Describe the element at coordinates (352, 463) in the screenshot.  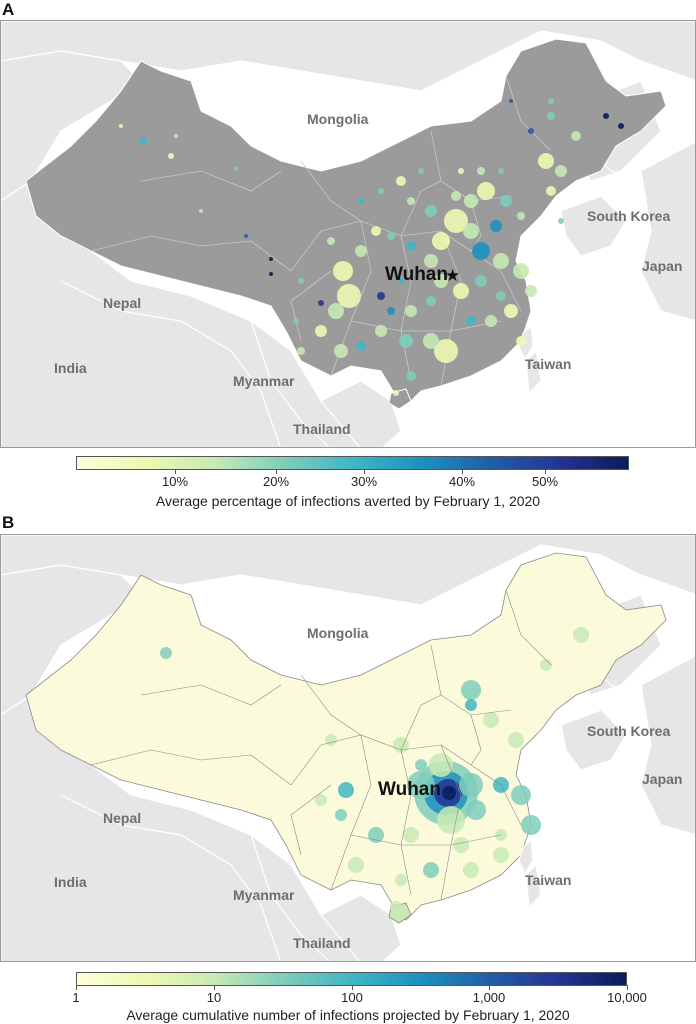
I see `legend-a-colorbar` at that location.